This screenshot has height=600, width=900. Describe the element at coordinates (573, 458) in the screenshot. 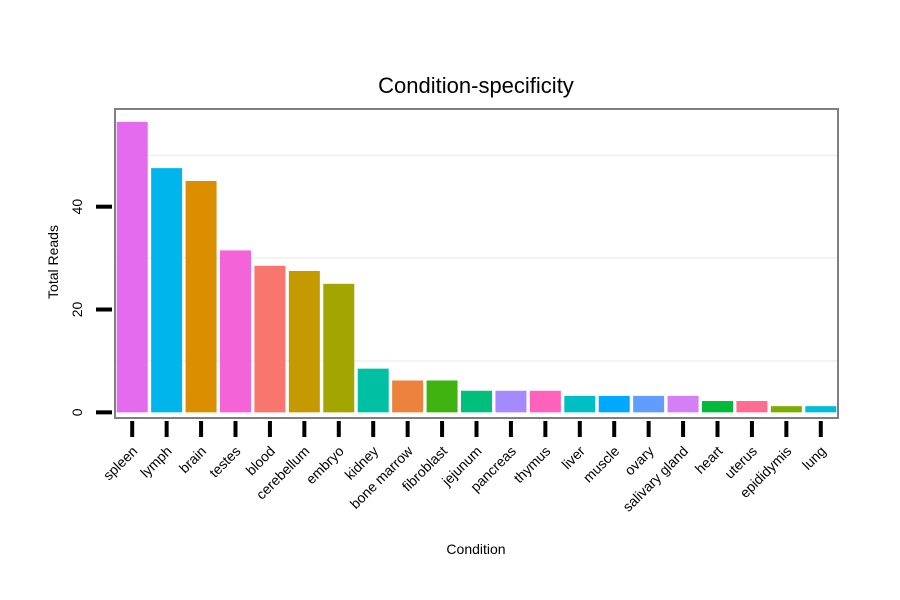

I see `x-tick-label: liver` at that location.